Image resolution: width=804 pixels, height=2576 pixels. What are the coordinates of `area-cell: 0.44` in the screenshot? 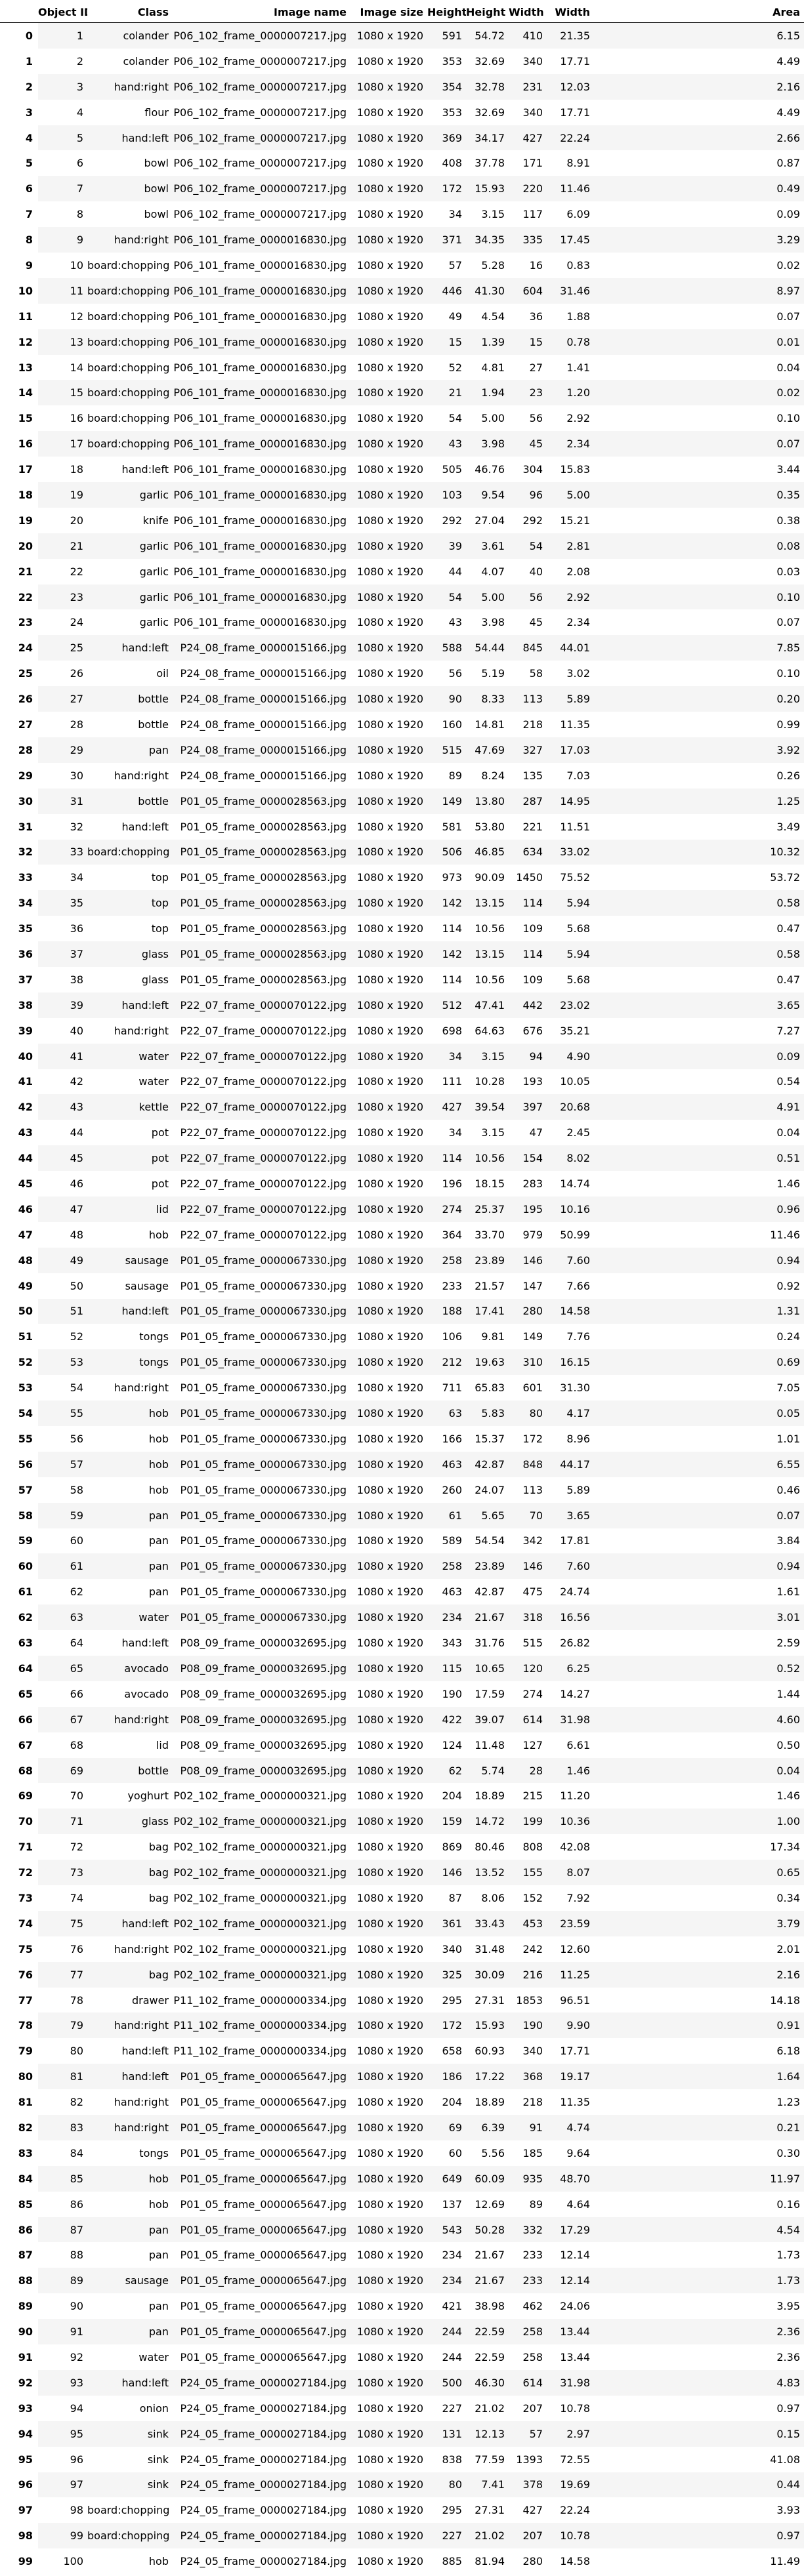 It's located at (699, 2485).